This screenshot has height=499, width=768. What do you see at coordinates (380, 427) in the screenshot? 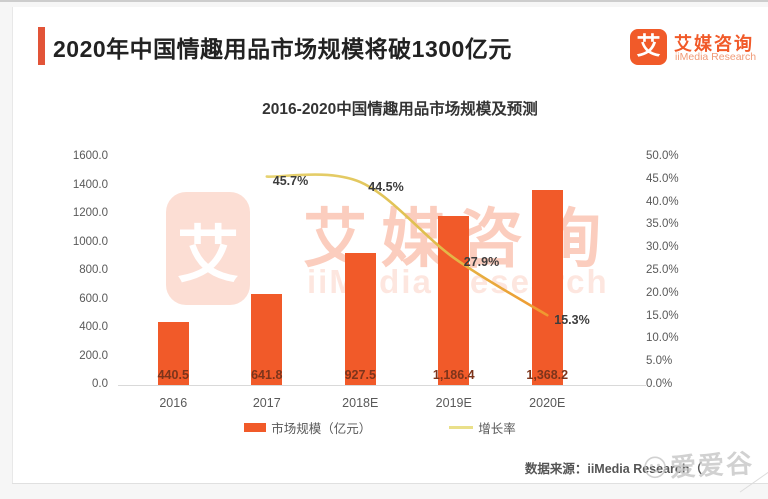
I see `chart-legend: 市场规模（亿元） 增长率` at bounding box center [380, 427].